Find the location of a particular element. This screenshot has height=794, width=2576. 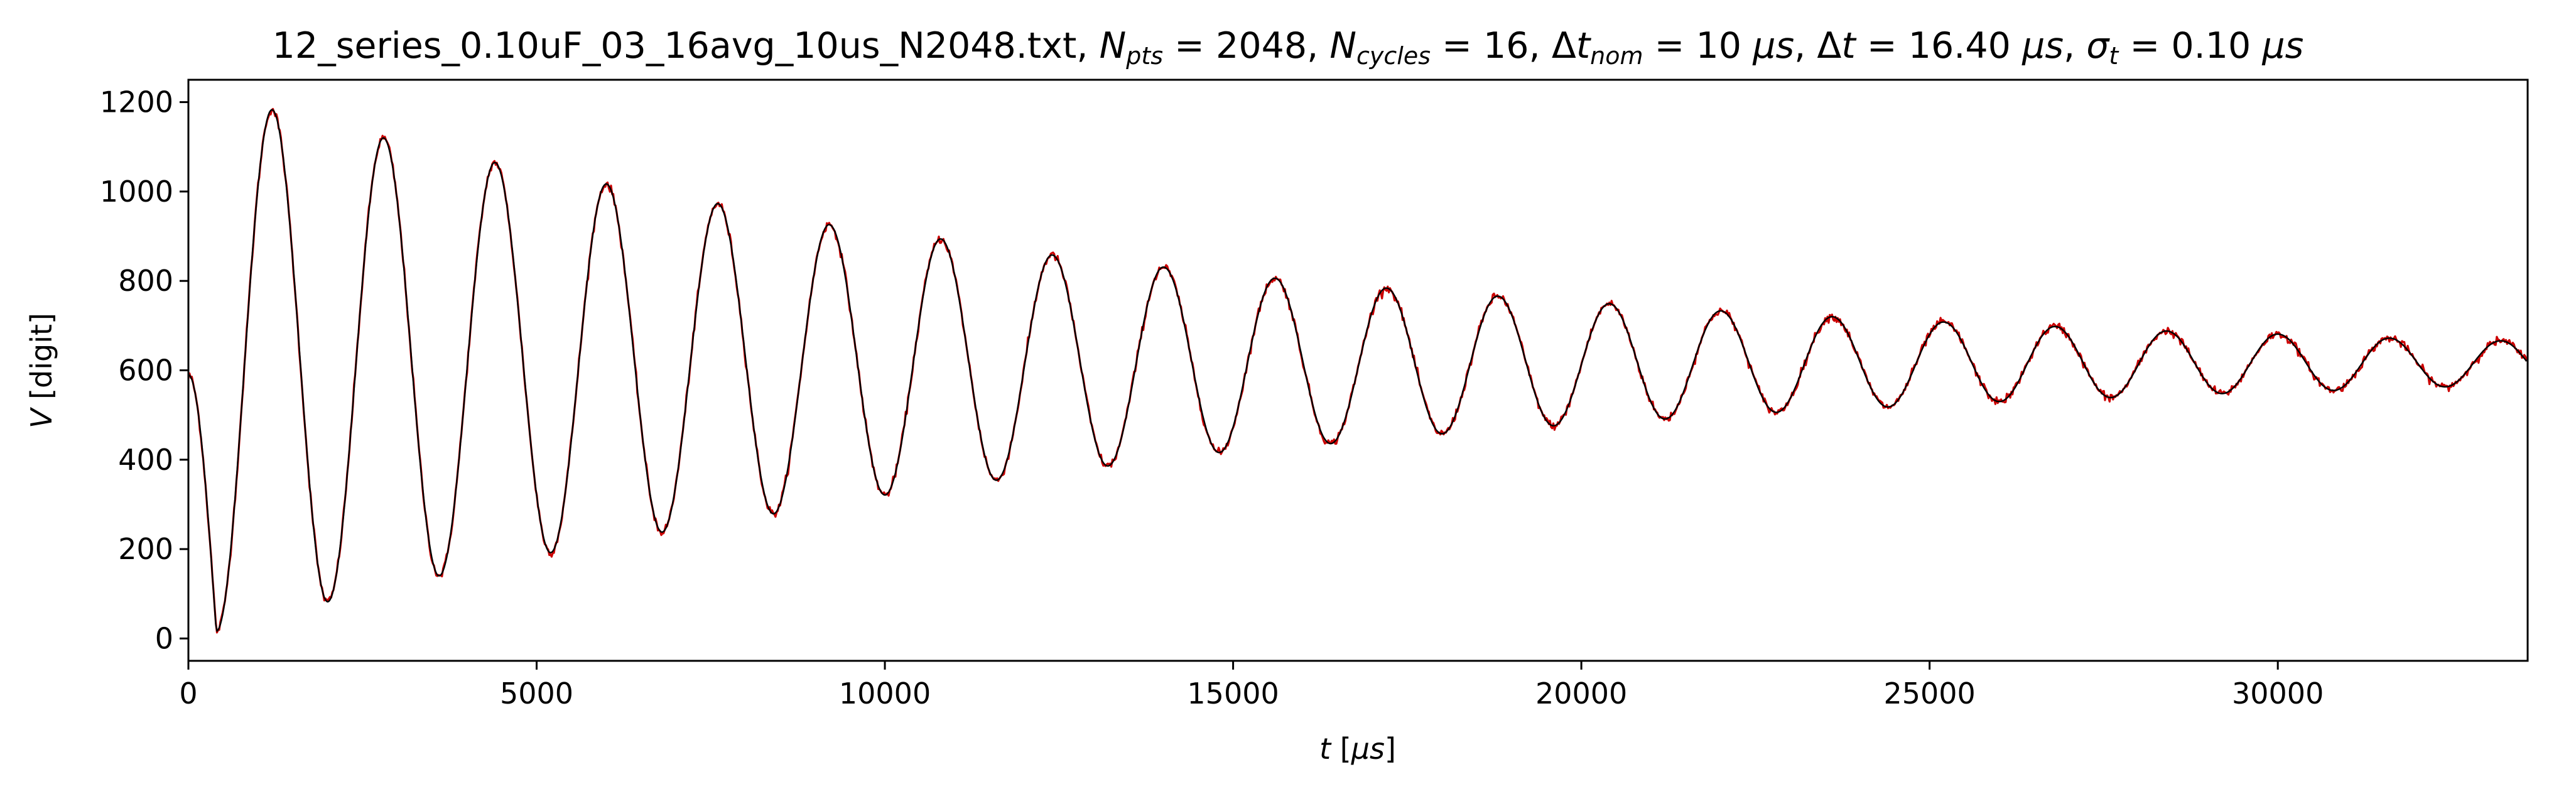

y-axis-label-var: V is located at coordinates (41, 417).